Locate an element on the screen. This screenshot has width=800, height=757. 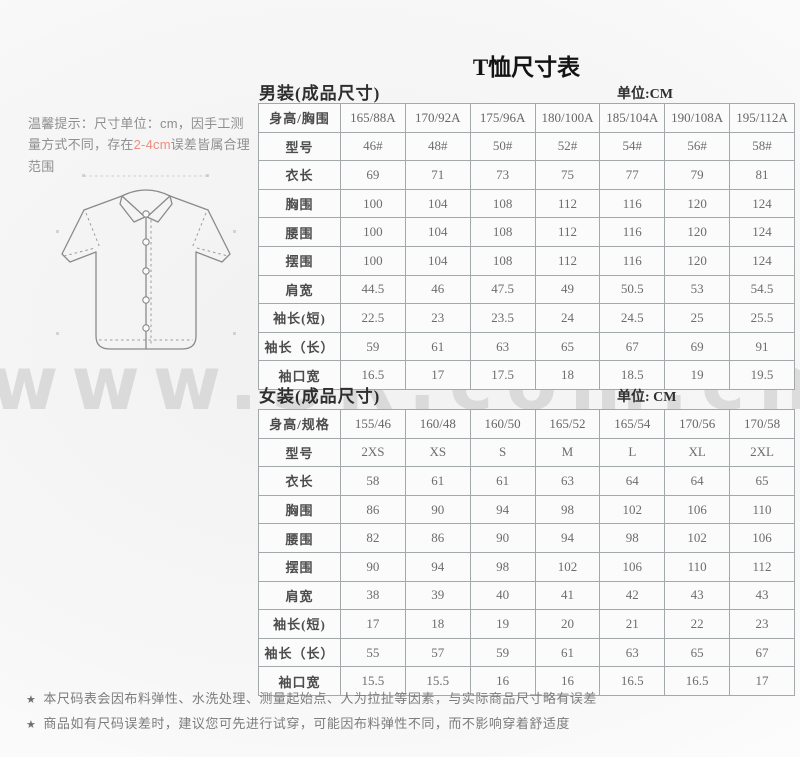
size-table-row: 摆围 100 104 108 112 116 120 124 is located at coordinates (526, 260).